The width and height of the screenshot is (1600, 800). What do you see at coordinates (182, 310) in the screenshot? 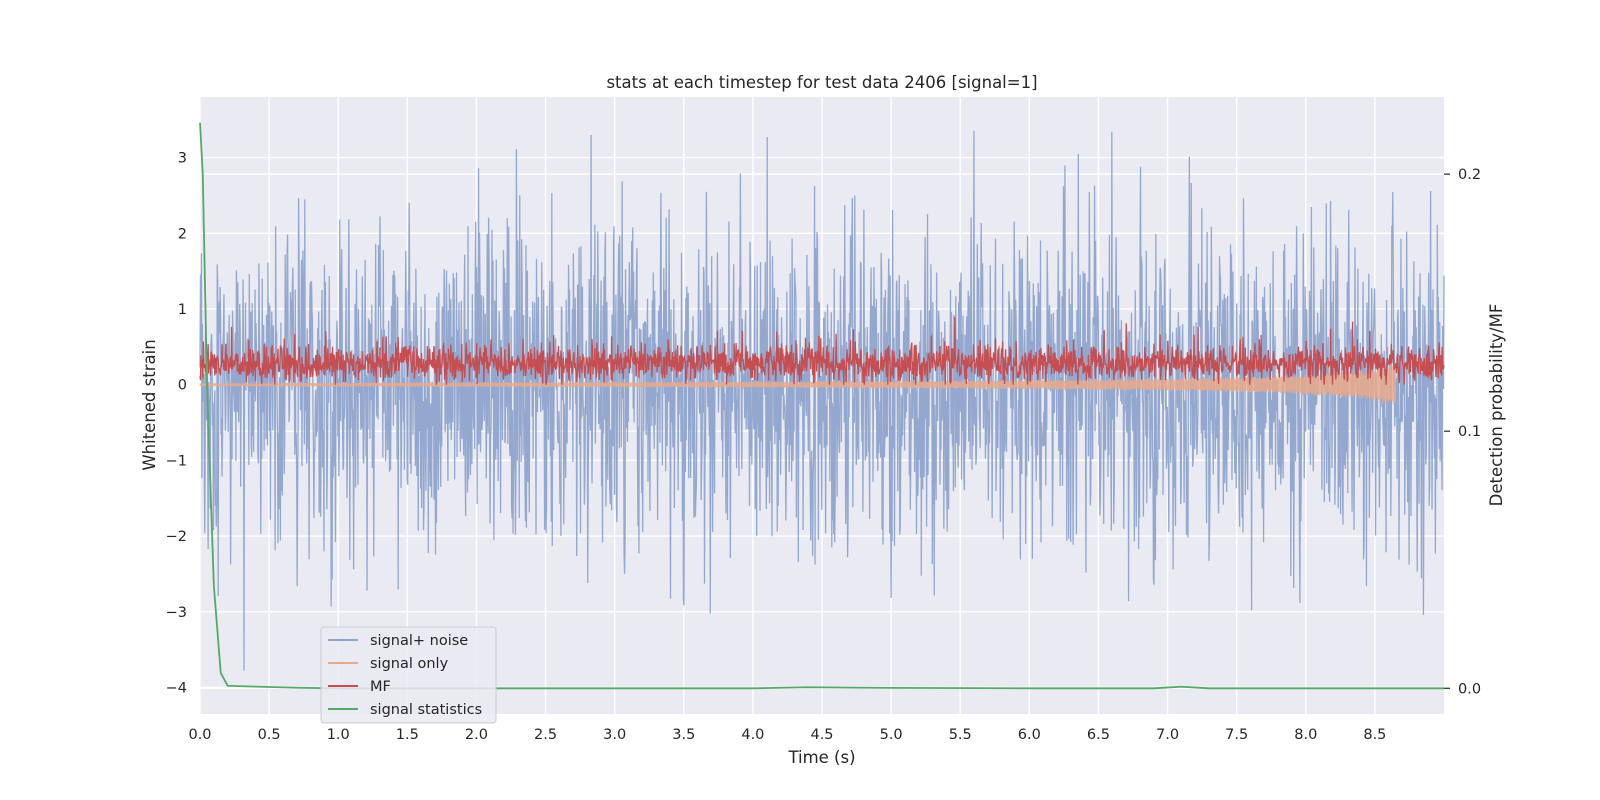
I see `y-tick-label: 1` at bounding box center [182, 310].